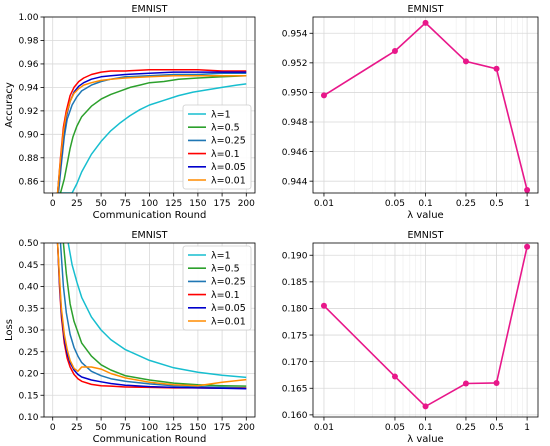 The height and width of the screenshot is (446, 550). What do you see at coordinates (295, 389) in the screenshot?
I see `y-tick-label: 0.165` at bounding box center [295, 389].